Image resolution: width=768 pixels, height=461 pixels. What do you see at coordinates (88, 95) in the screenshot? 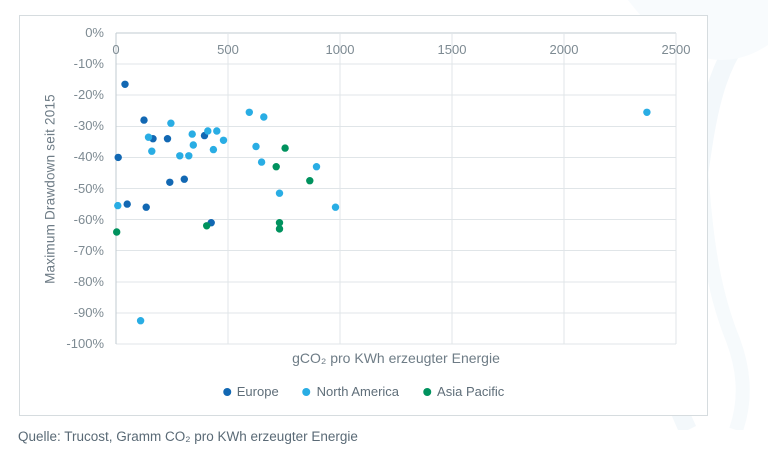
I see `y-tick-label: -20%` at bounding box center [88, 95].